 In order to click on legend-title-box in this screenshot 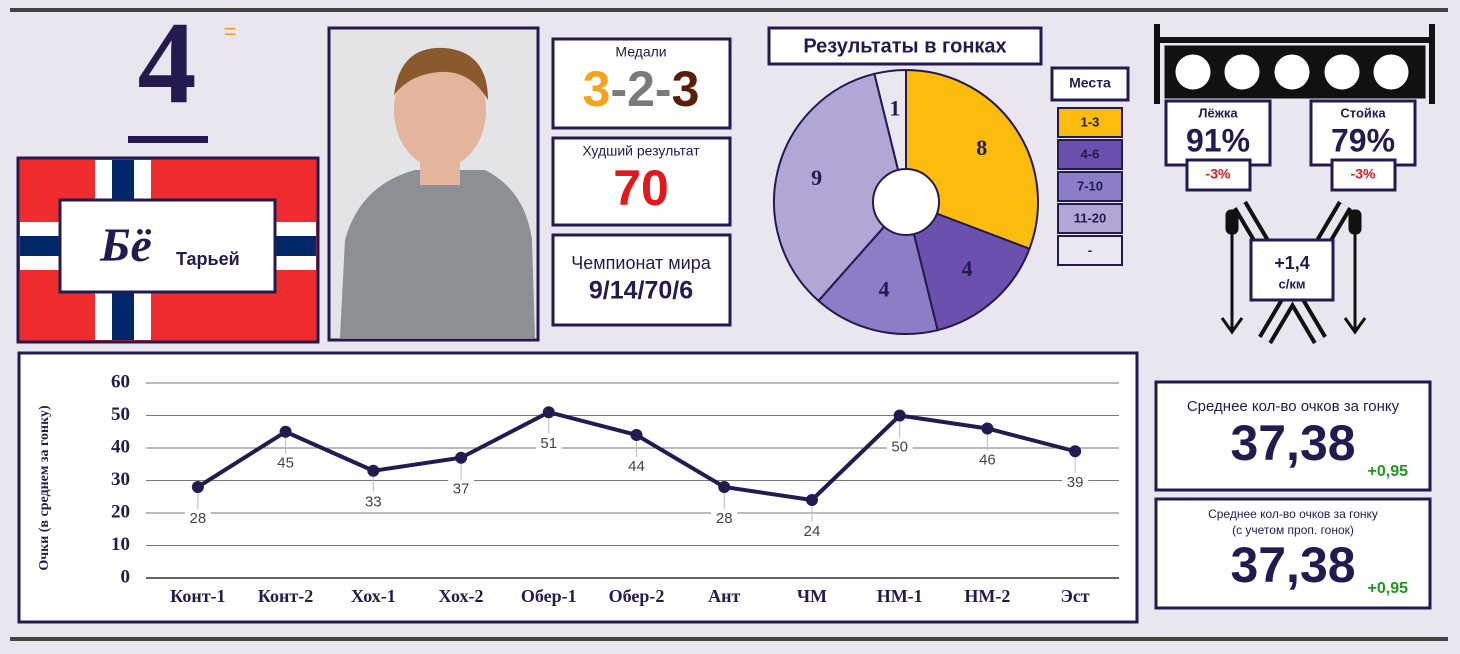, I will do `click(1090, 84)`.